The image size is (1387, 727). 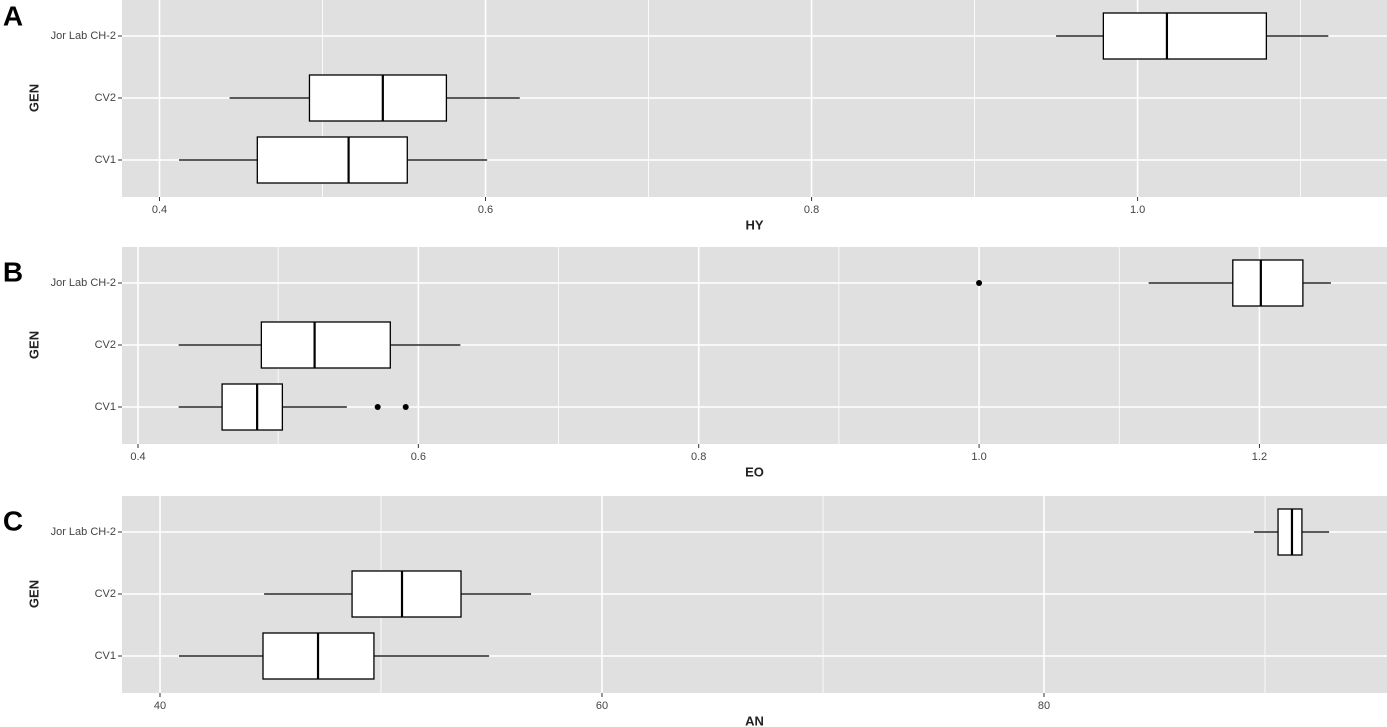 I want to click on x-axis-label: HY, so click(x=754, y=224).